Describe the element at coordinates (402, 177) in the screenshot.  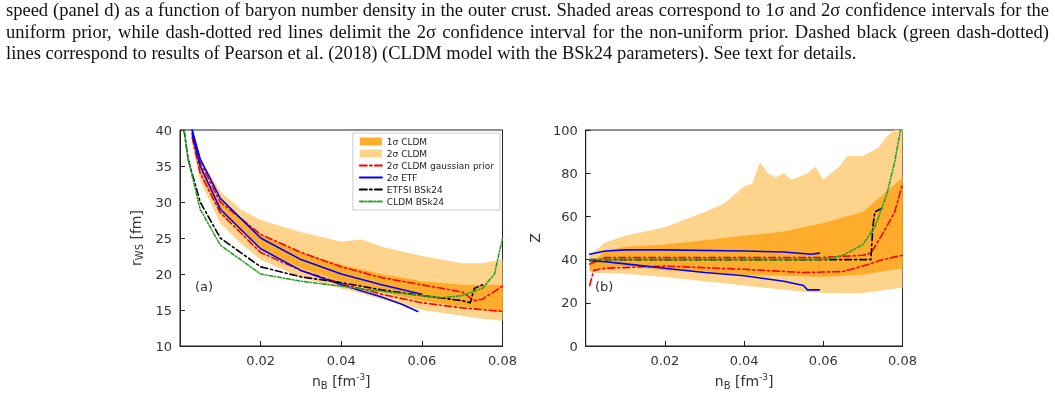
I see `legend-label: 2σ ETF` at that location.